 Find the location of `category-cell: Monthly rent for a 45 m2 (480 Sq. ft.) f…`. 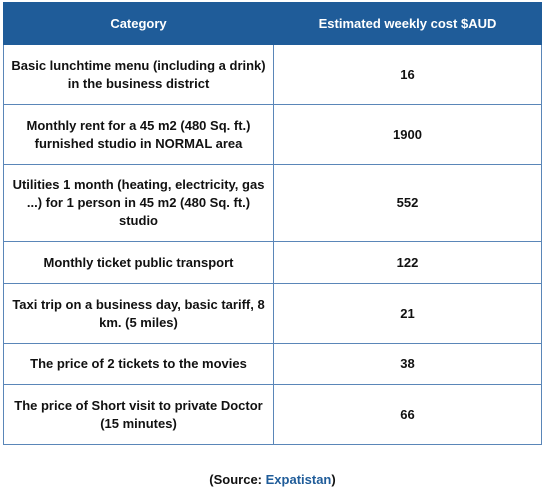

category-cell: Monthly rent for a 45 m2 (480 Sq. ft.) f… is located at coordinates (138, 134).